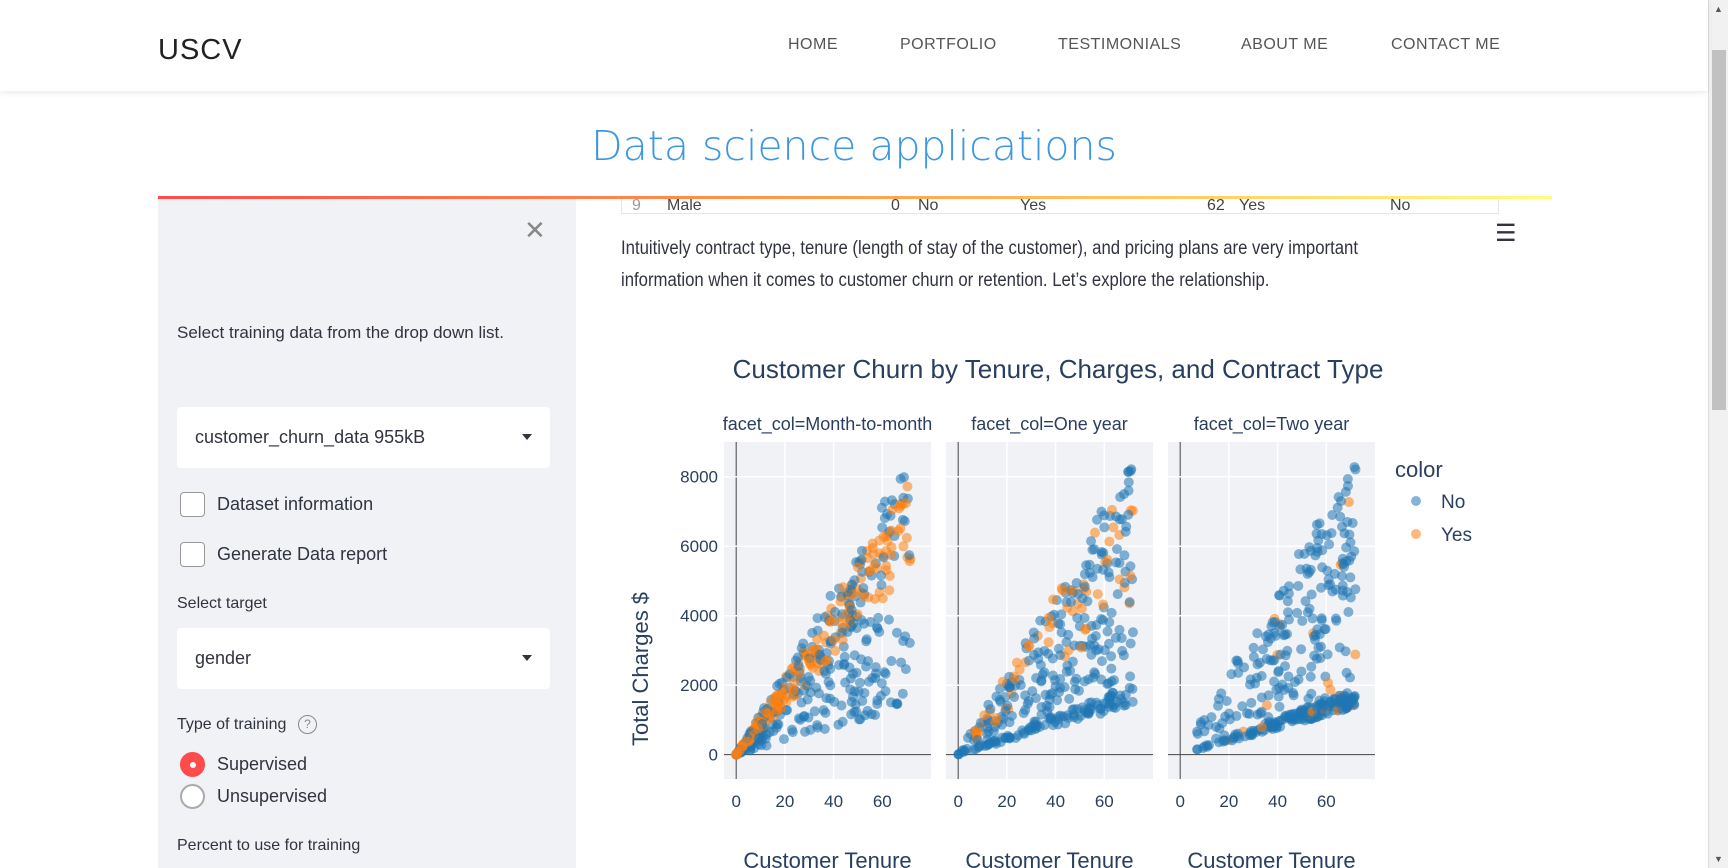 This screenshot has height=868, width=1728. I want to click on hamburger-menu-icon: ☰, so click(1506, 233).